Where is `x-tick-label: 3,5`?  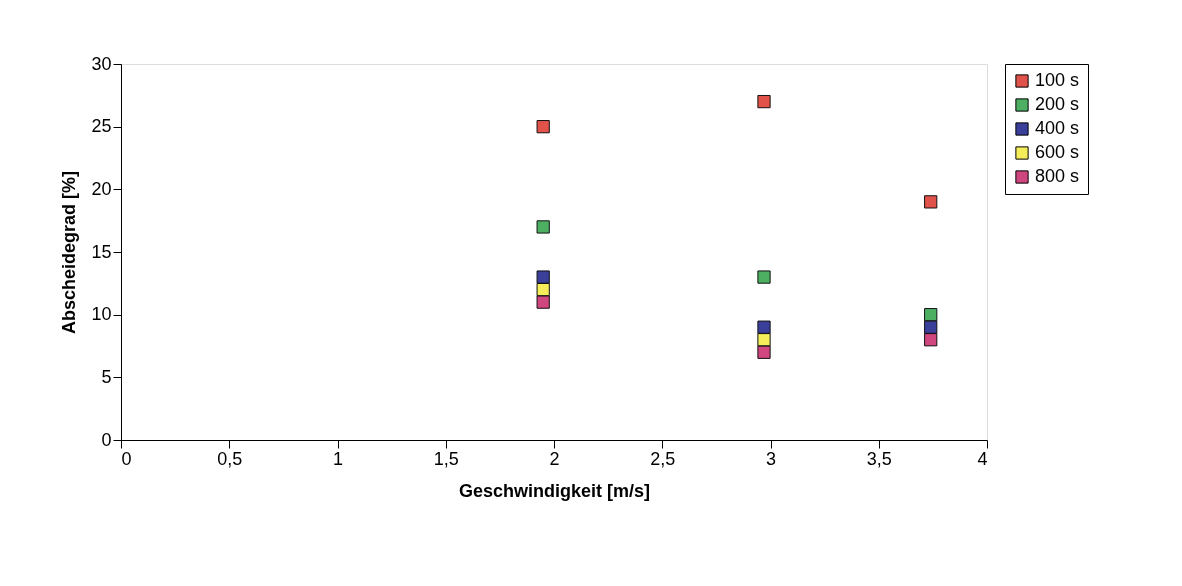 x-tick-label: 3,5 is located at coordinates (879, 458).